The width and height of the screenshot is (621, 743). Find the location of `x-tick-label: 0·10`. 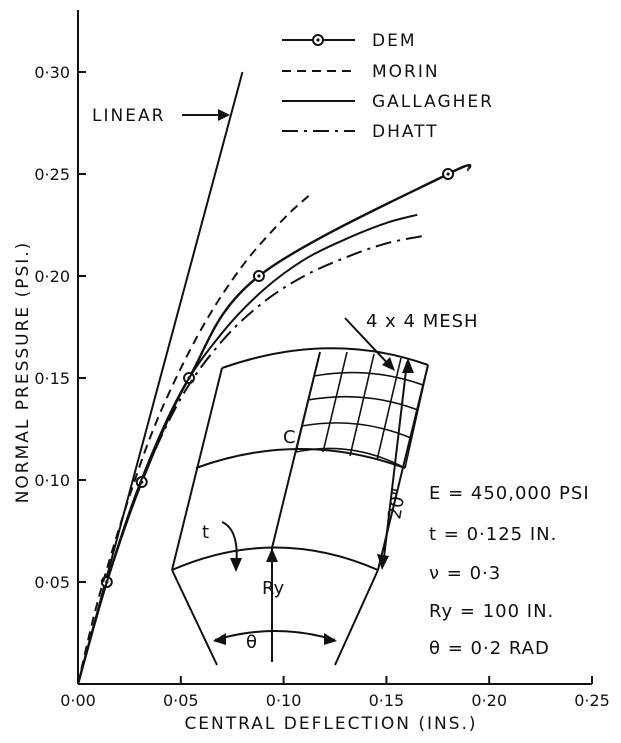

x-tick-label: 0·10 is located at coordinates (284, 700).